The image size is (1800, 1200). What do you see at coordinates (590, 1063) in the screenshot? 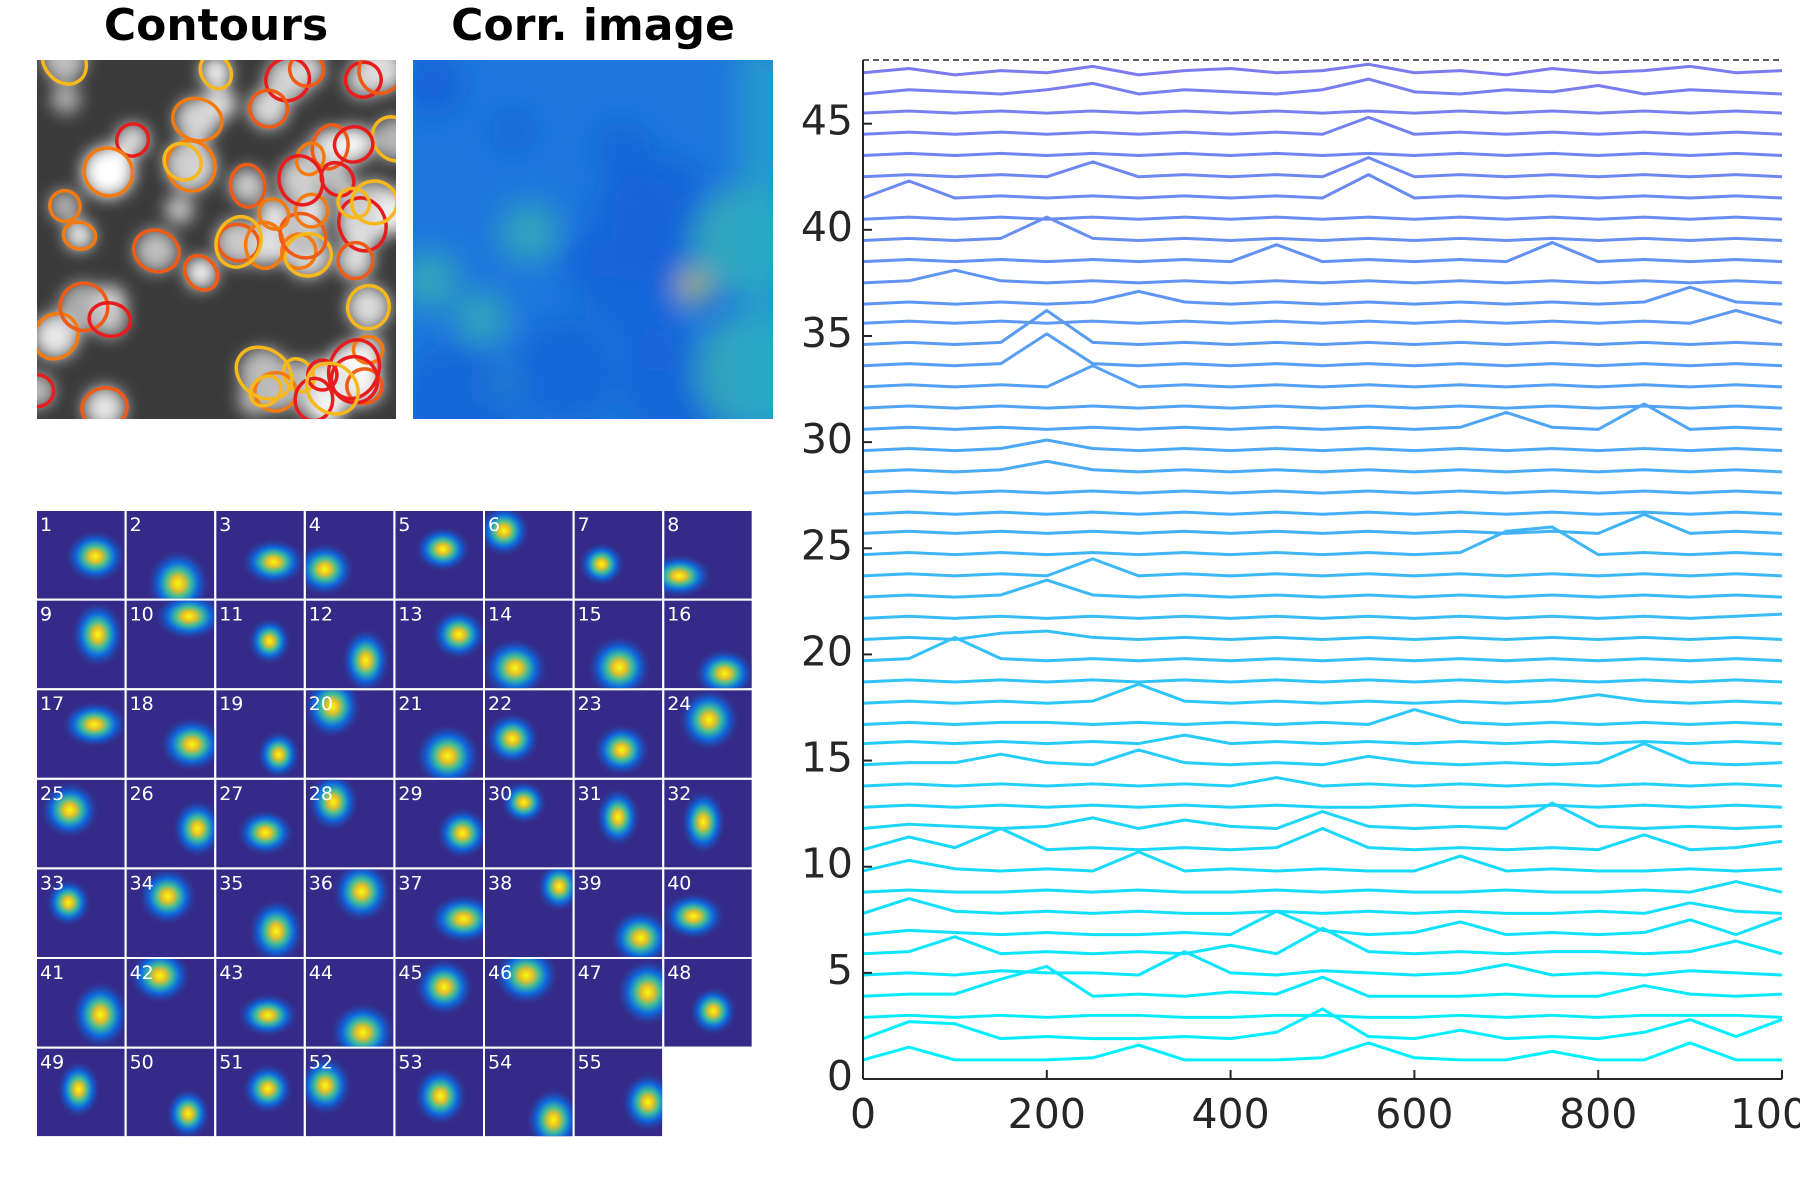
I see `tile-label: 55` at bounding box center [590, 1063].